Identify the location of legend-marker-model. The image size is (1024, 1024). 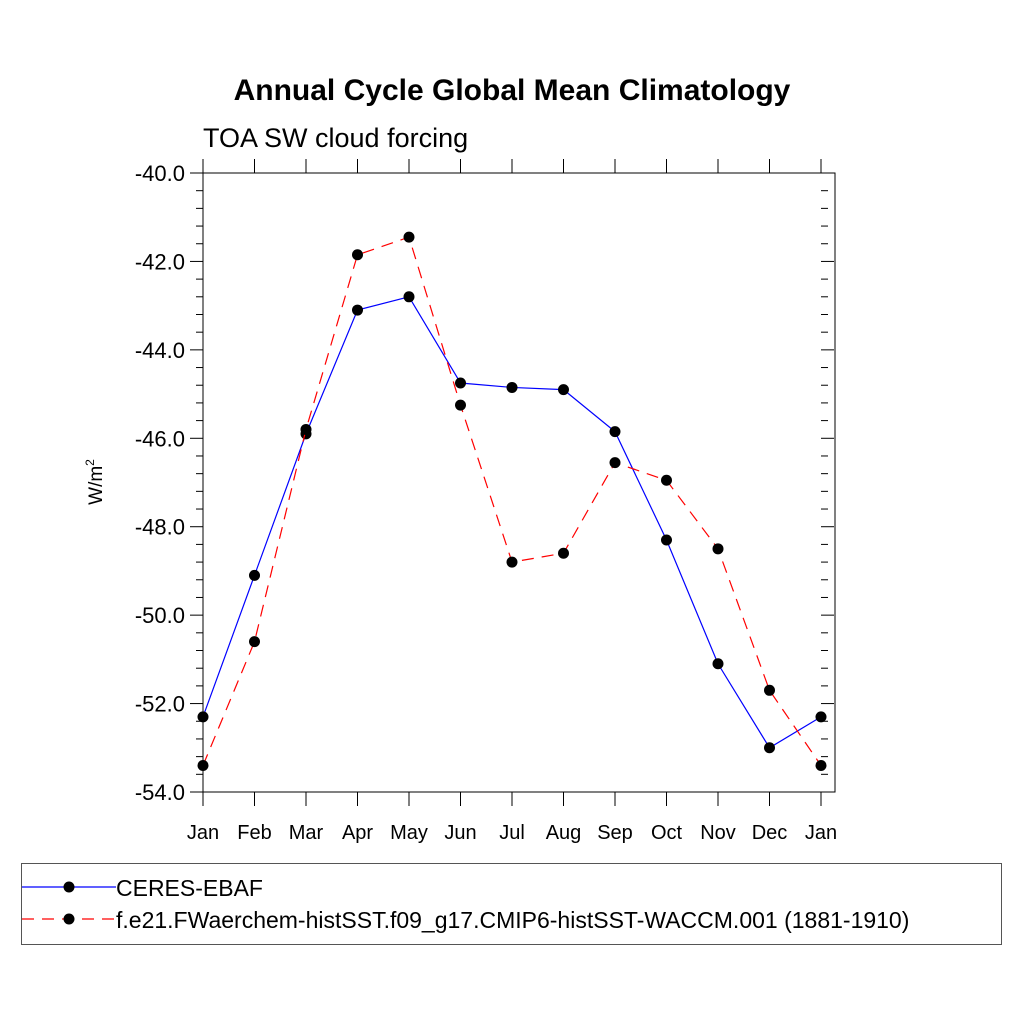
(69, 919).